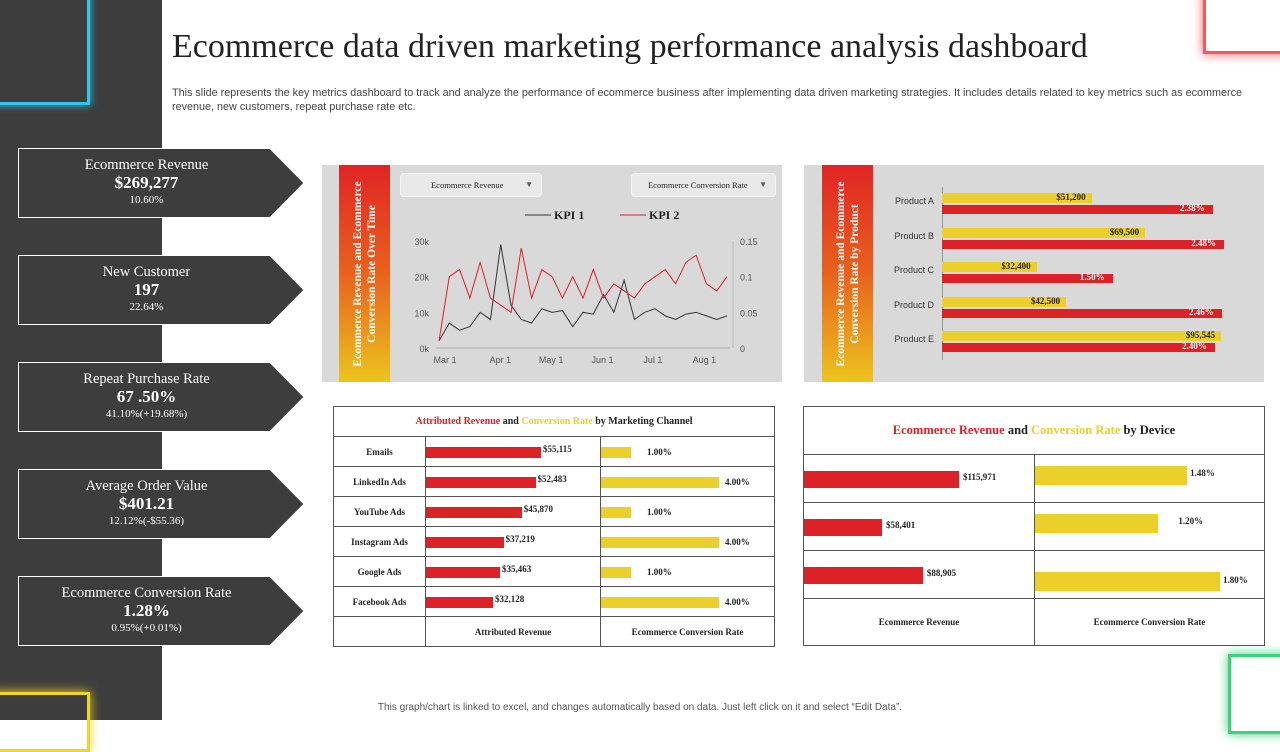 This screenshot has height=752, width=1280. I want to click on kpi-value: $401.21, so click(146, 503).